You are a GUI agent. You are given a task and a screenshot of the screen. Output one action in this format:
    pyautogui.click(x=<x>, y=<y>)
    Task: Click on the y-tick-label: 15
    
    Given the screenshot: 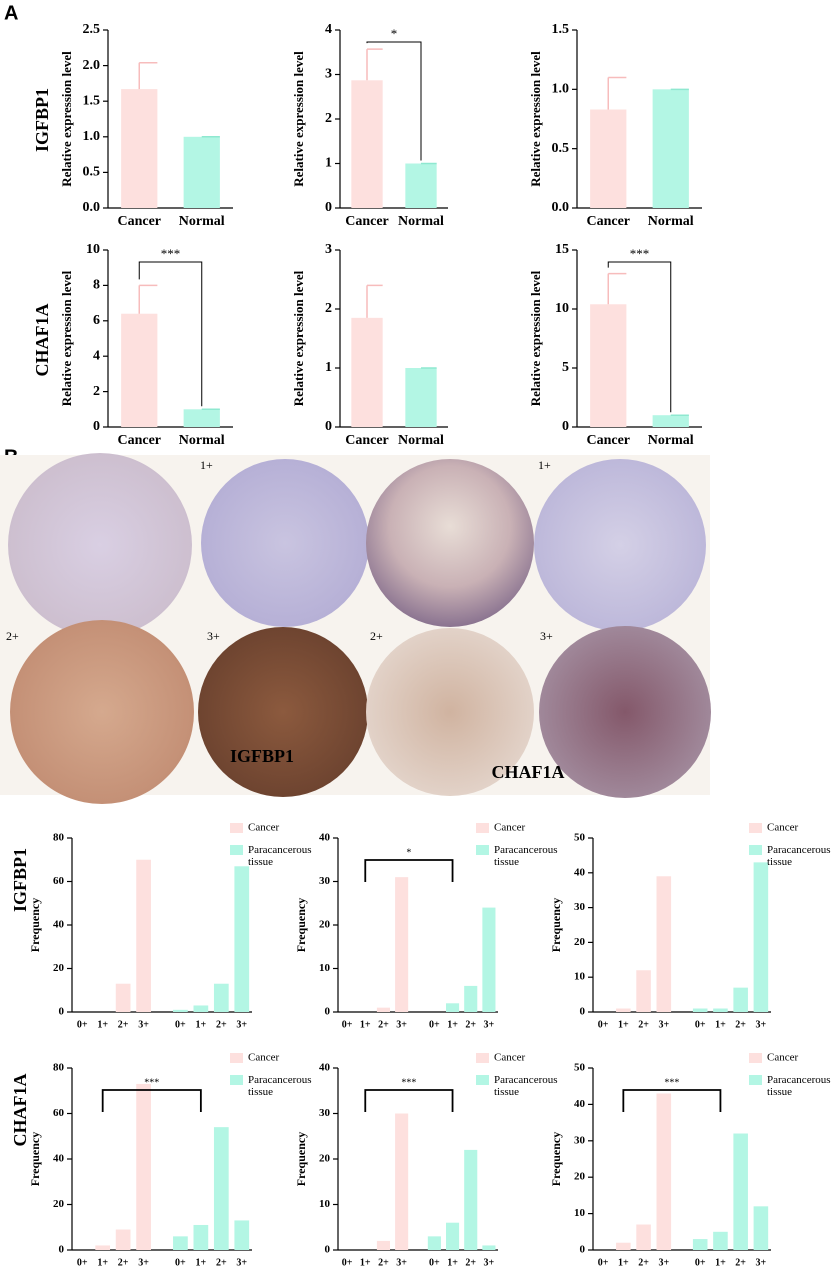 What is the action you would take?
    pyautogui.click(x=562, y=249)
    